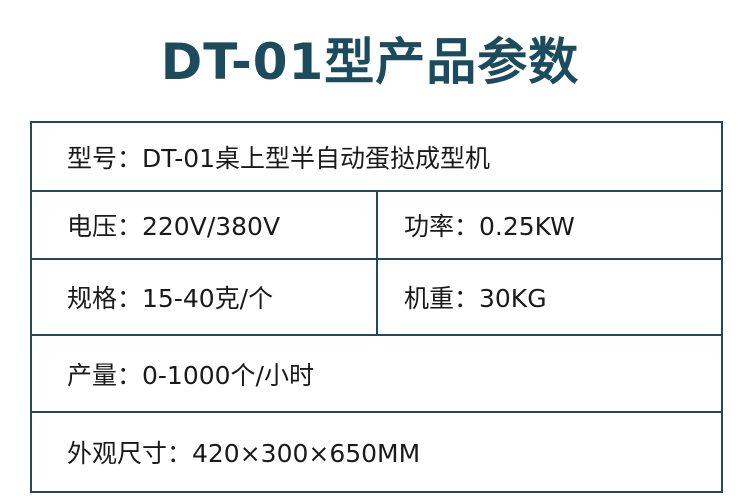 The height and width of the screenshot is (502, 740). Describe the element at coordinates (190, 375) in the screenshot. I see `spec-output: 产量：0-1000个/小时` at that location.